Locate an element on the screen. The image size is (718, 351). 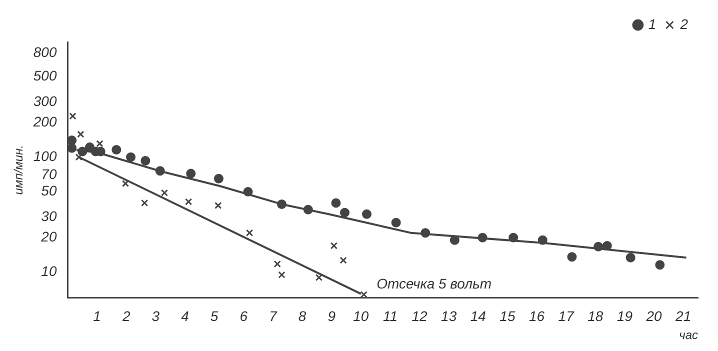
legend-label: 2 is located at coordinates (683, 24).